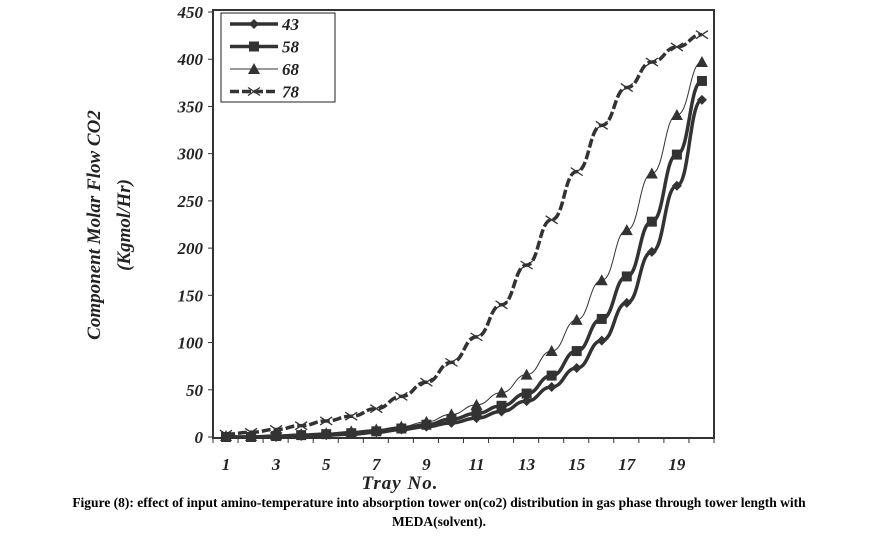  I want to click on y-tick-label: 250, so click(190, 201).